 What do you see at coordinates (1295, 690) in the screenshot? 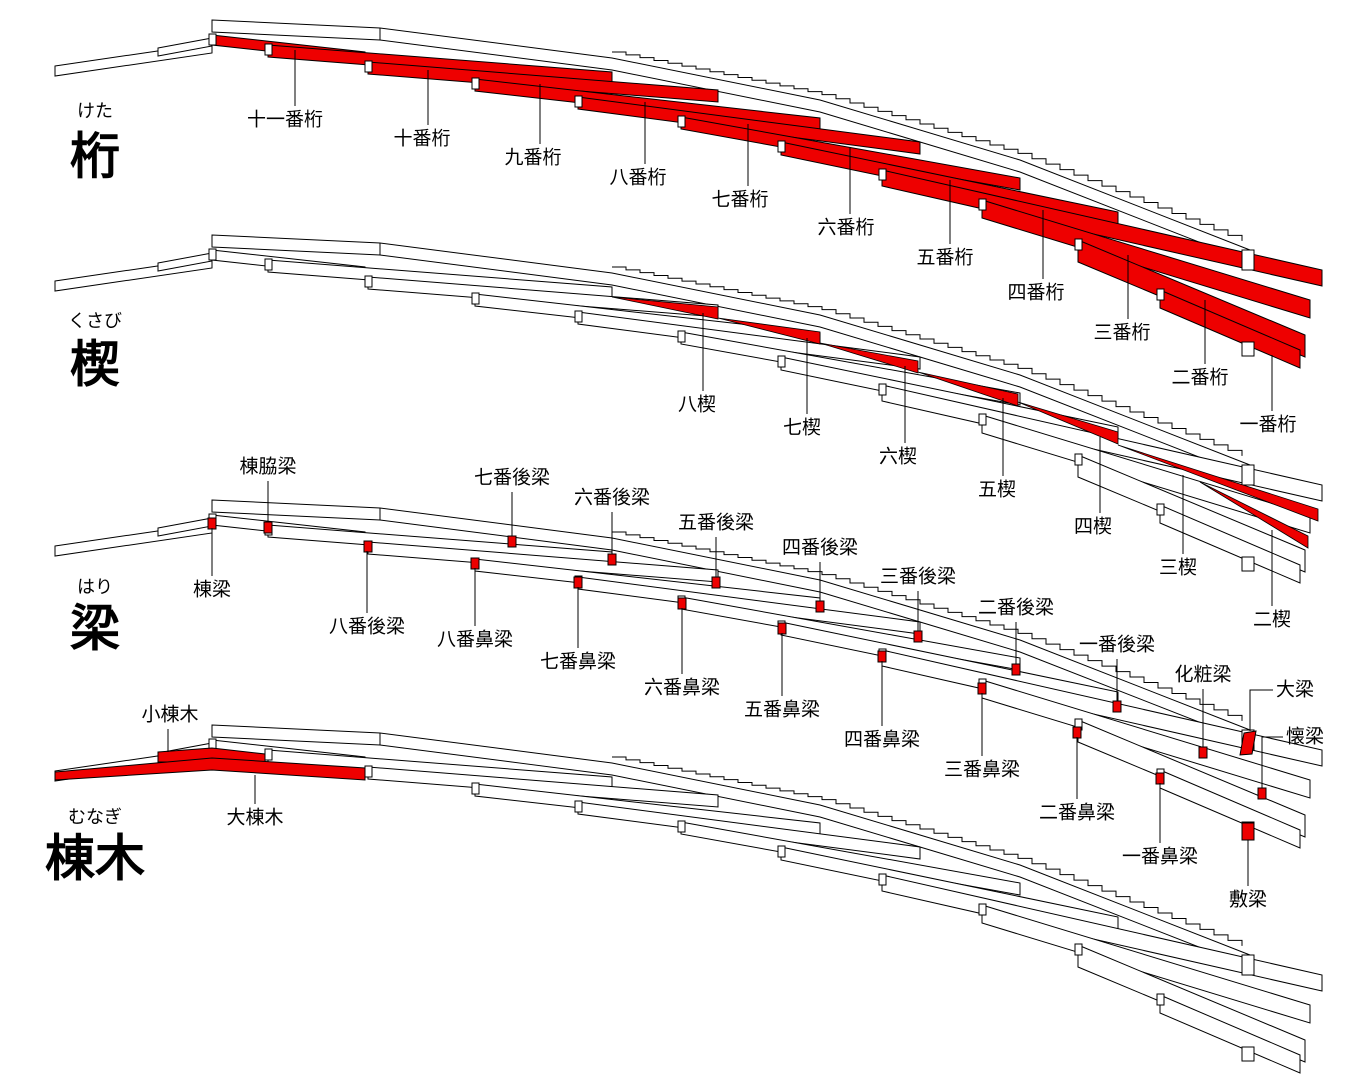
I see `part-label: 大梁` at bounding box center [1295, 690].